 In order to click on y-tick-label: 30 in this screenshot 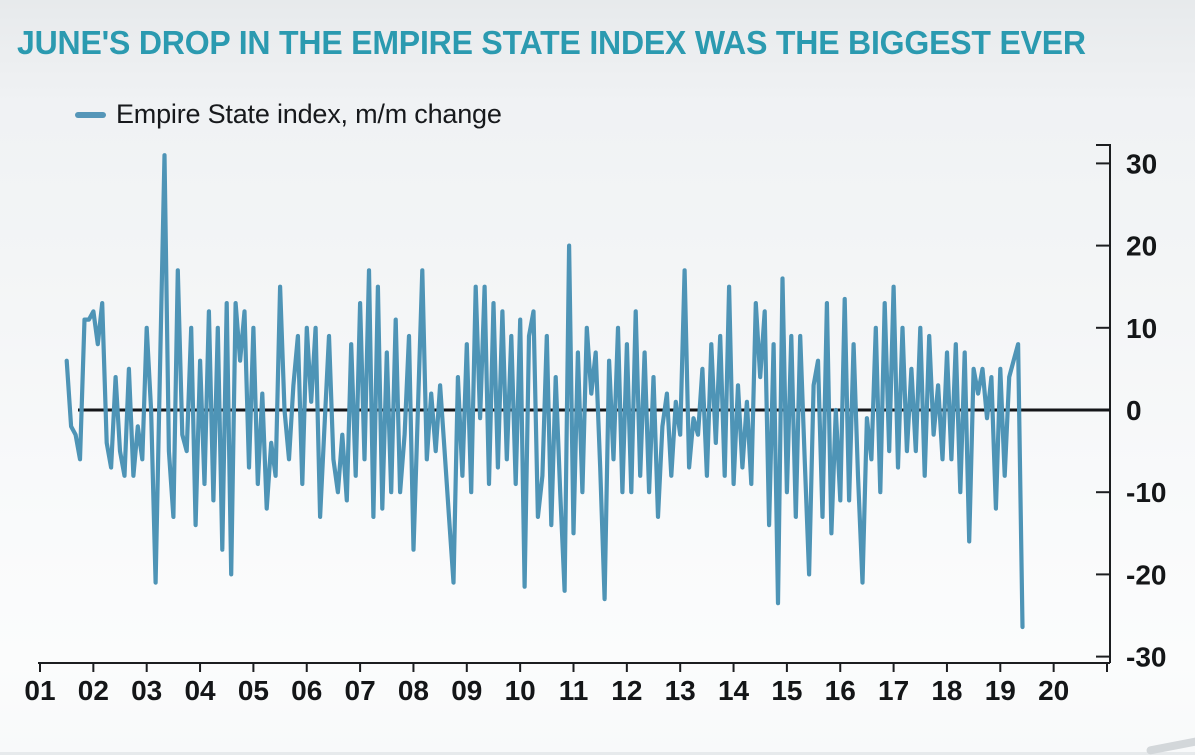, I will do `click(1141, 163)`.